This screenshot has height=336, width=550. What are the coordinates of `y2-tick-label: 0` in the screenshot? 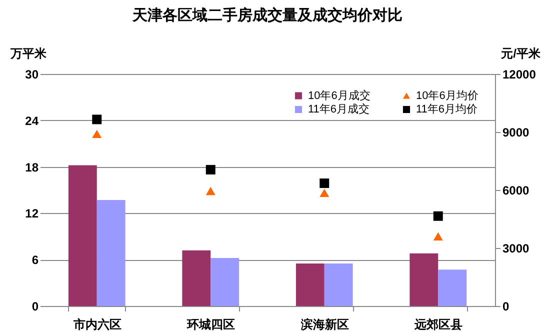 It's located at (506, 307).